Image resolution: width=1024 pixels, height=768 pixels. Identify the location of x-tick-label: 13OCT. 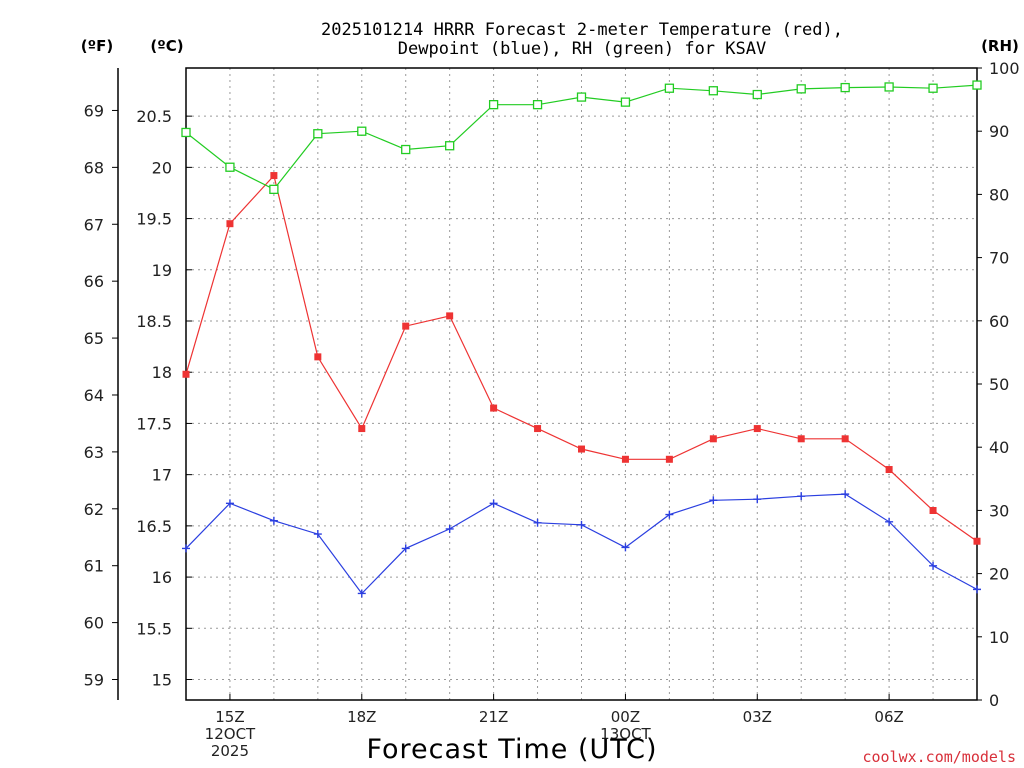
(625, 734).